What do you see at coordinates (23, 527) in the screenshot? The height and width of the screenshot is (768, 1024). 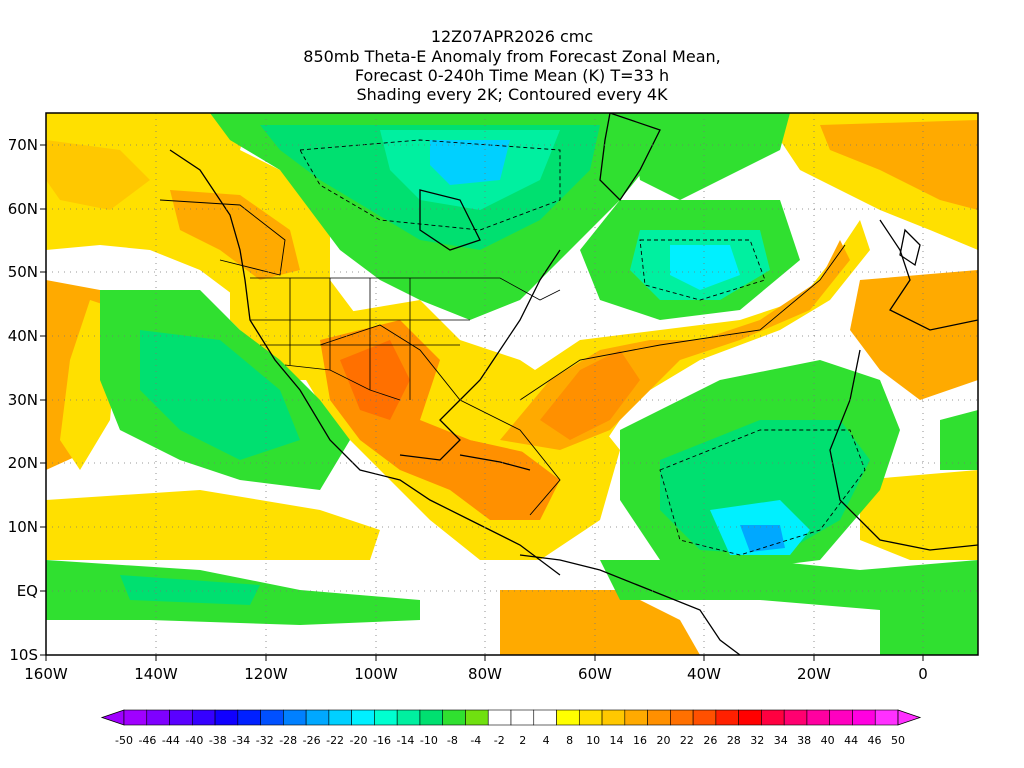 I see `lat-label: 10N` at bounding box center [23, 527].